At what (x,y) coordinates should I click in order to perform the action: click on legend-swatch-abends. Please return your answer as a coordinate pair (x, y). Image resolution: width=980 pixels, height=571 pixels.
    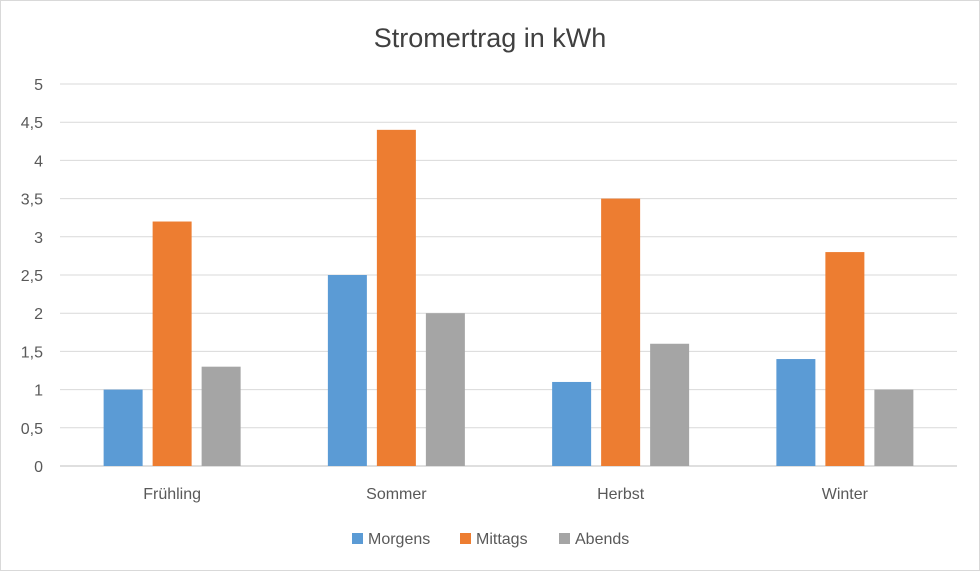
    Looking at the image, I should click on (564, 538).